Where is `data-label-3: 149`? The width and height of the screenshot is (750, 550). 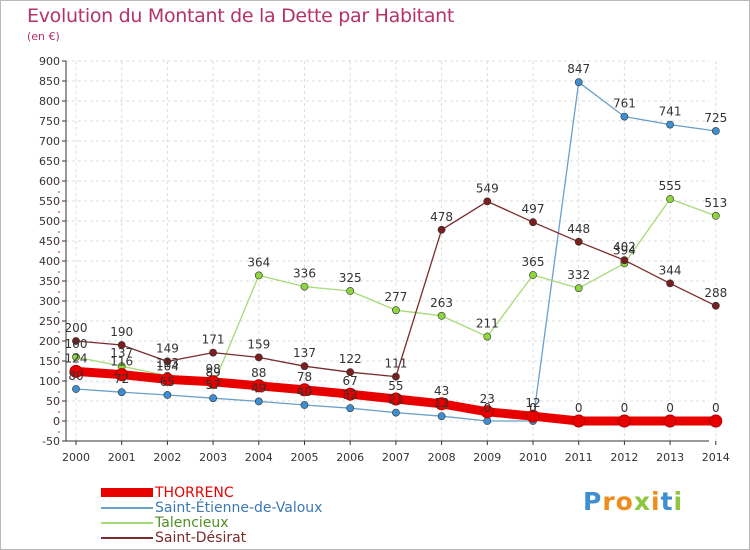 data-label-3: 149 is located at coordinates (167, 348).